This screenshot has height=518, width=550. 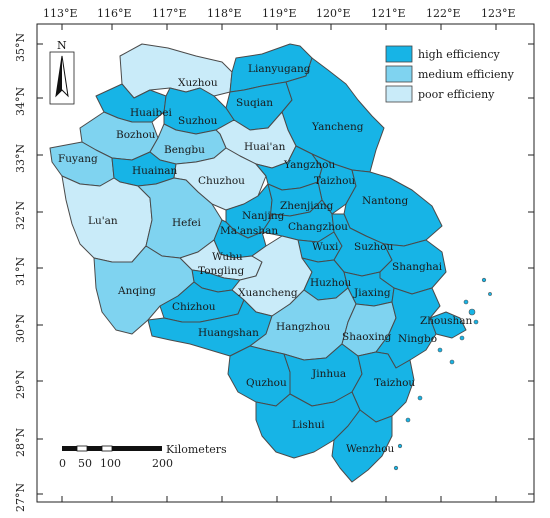 What do you see at coordinates (20, 47) in the screenshot?
I see `lat-label: 35°N` at bounding box center [20, 47].